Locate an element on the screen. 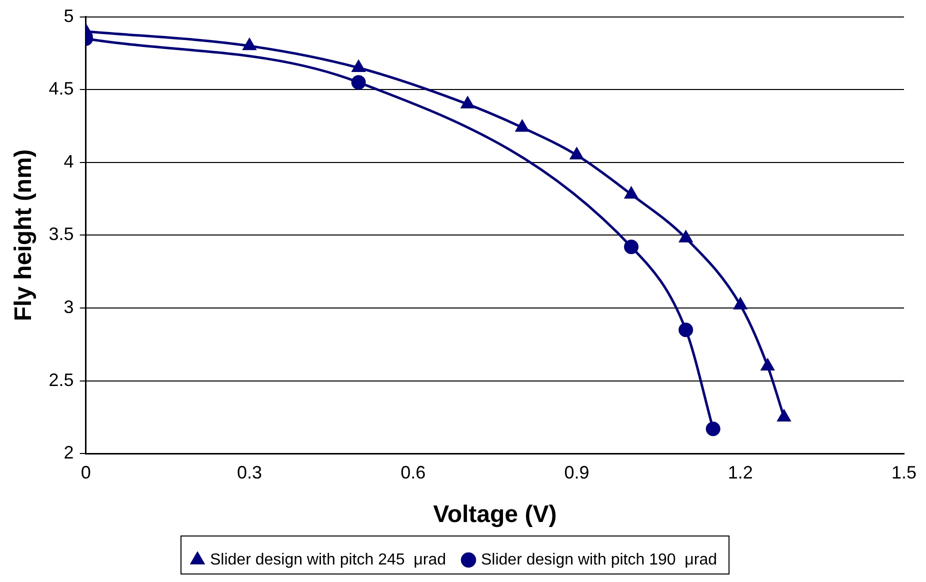 This screenshot has width=926, height=582. x-tick-label: 0 is located at coordinates (85, 472).